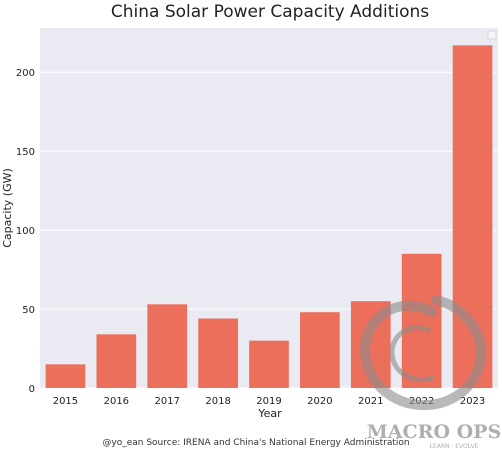 This screenshot has height=450, width=502. What do you see at coordinates (116, 401) in the screenshot?
I see `x-tick-label: 2016` at bounding box center [116, 401].